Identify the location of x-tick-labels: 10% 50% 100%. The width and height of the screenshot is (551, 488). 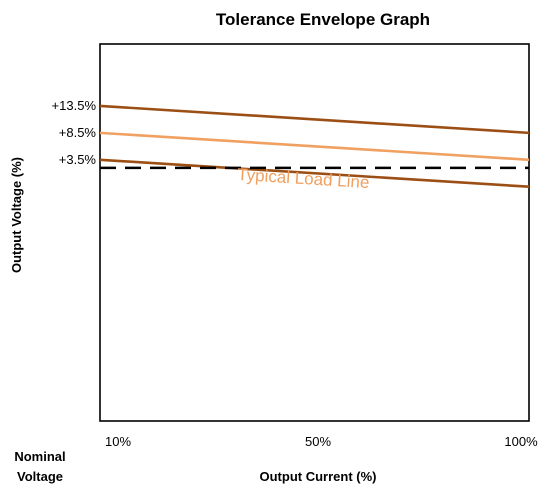
(321, 441).